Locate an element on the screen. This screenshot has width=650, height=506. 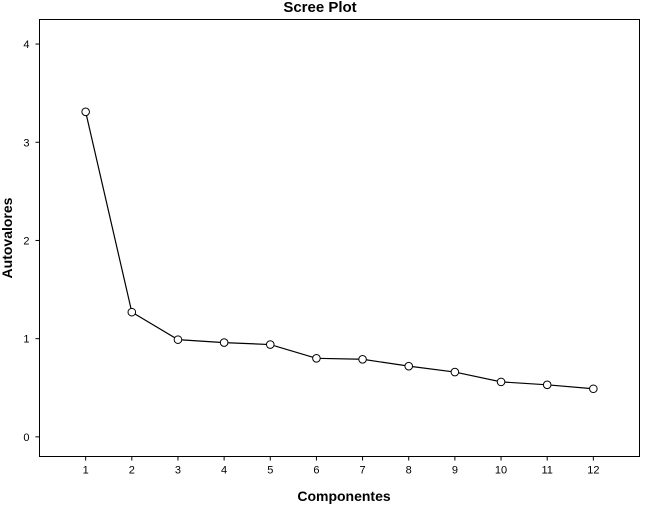
x-axis: 1 2 3 4 5 6 7 8 9 10 11 12 is located at coordinates (341, 466).